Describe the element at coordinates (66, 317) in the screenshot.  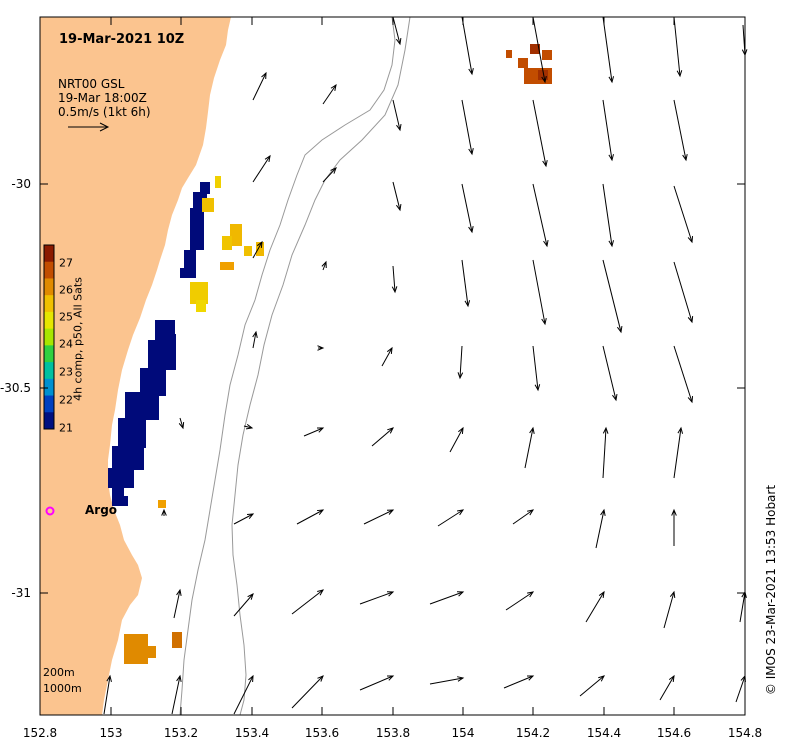
I see `colorbar-tick: 25` at that location.